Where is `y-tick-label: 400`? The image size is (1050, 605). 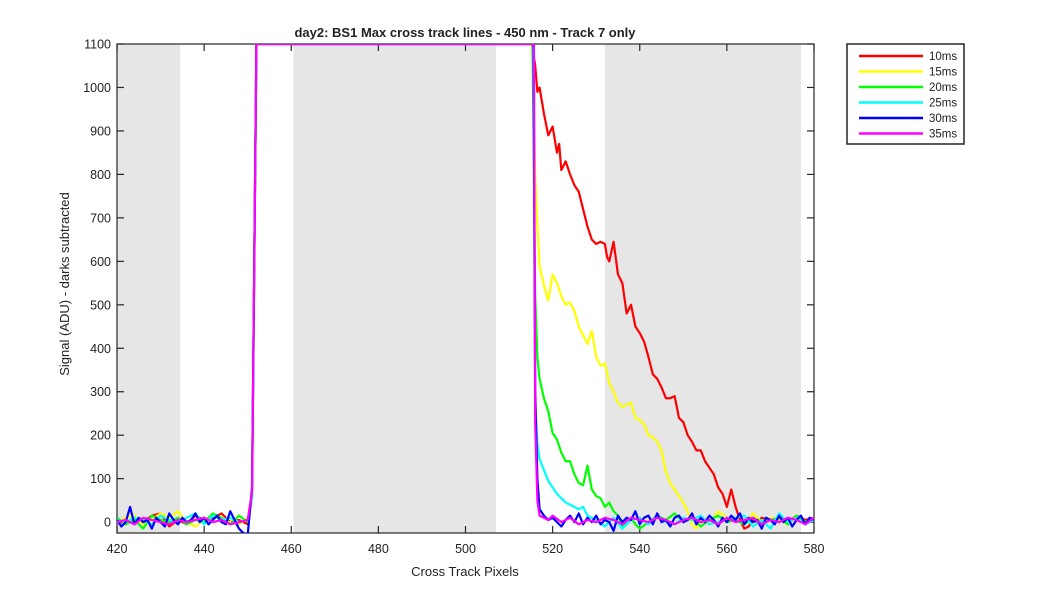 y-tick-label: 400 is located at coordinates (100, 349).